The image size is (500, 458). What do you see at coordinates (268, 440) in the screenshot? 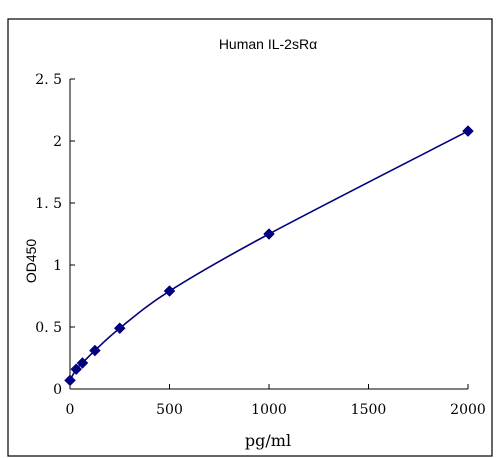
I see `x-axis-label: pg/ml` at bounding box center [268, 440].